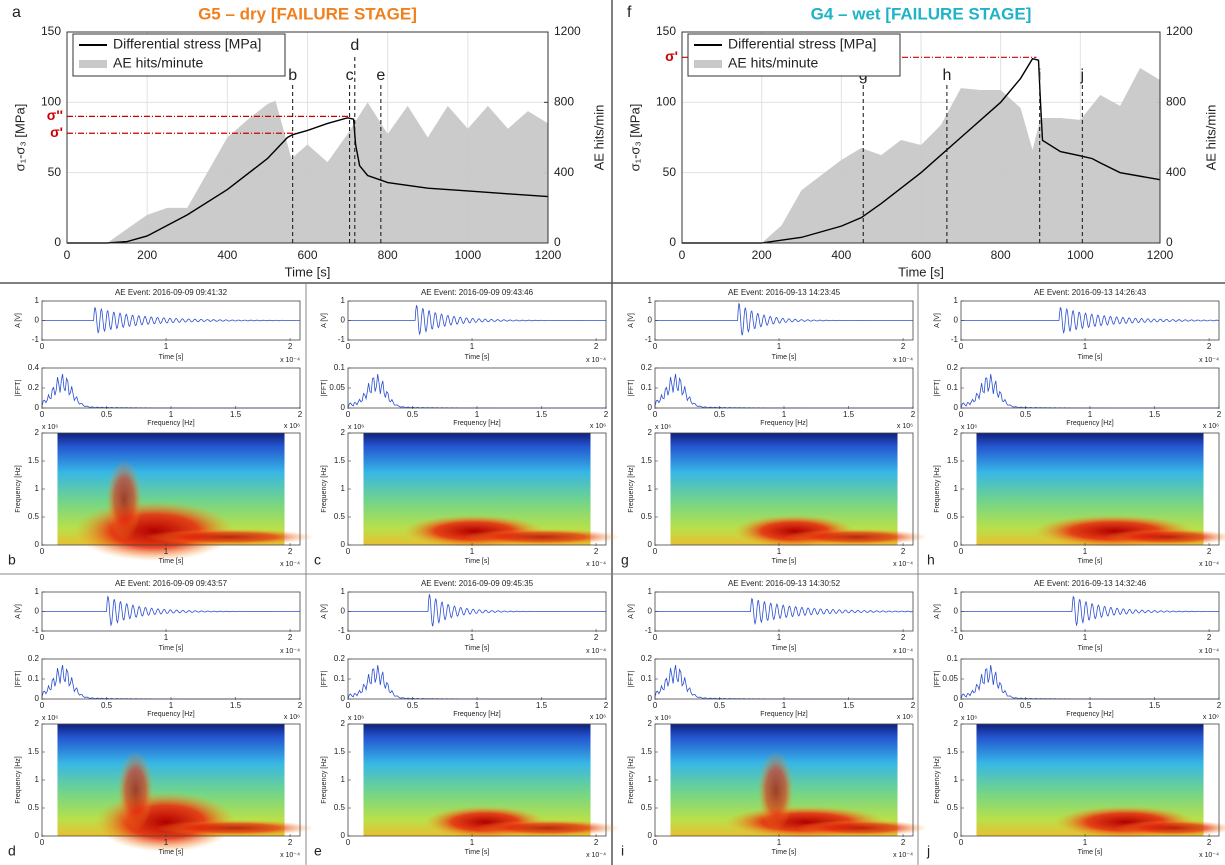 This screenshot has width=1225, height=865. What do you see at coordinates (1040, 75) in the screenshot?
I see `event-marker-label: i` at bounding box center [1040, 75].